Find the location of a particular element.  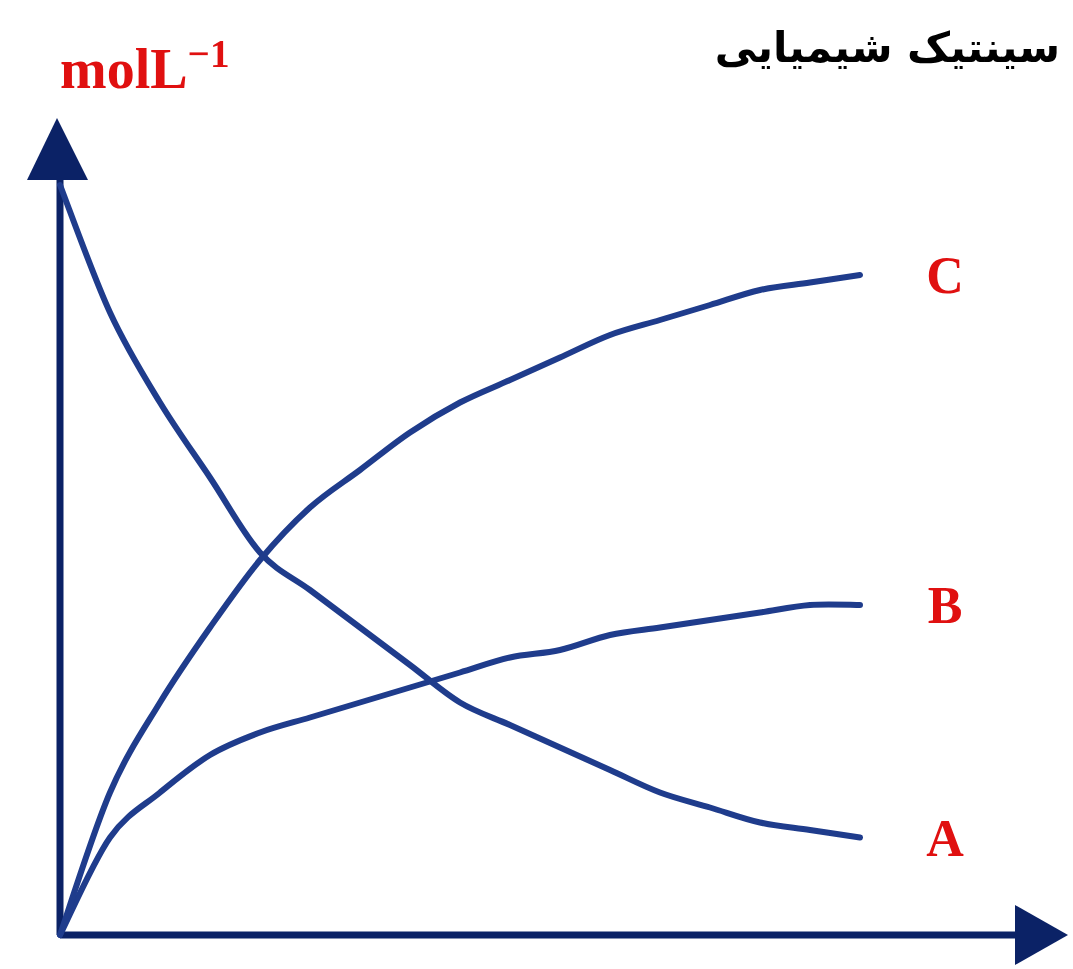

series-label: C is located at coordinates (945, 275).